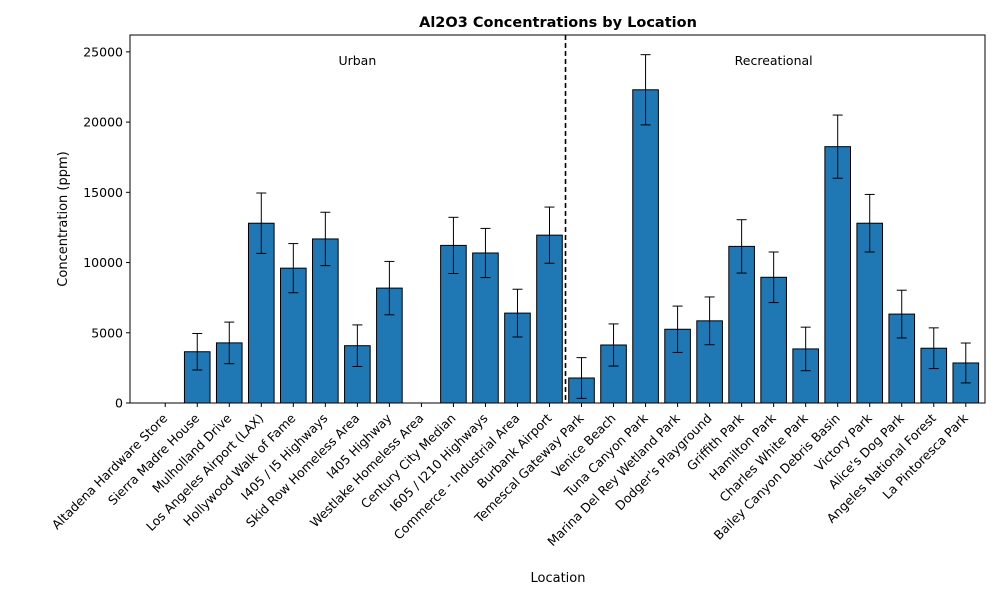 Image resolution: width=1000 pixels, height=600 pixels. Describe the element at coordinates (357, 60) in the screenshot. I see `group-label: Urban` at that location.